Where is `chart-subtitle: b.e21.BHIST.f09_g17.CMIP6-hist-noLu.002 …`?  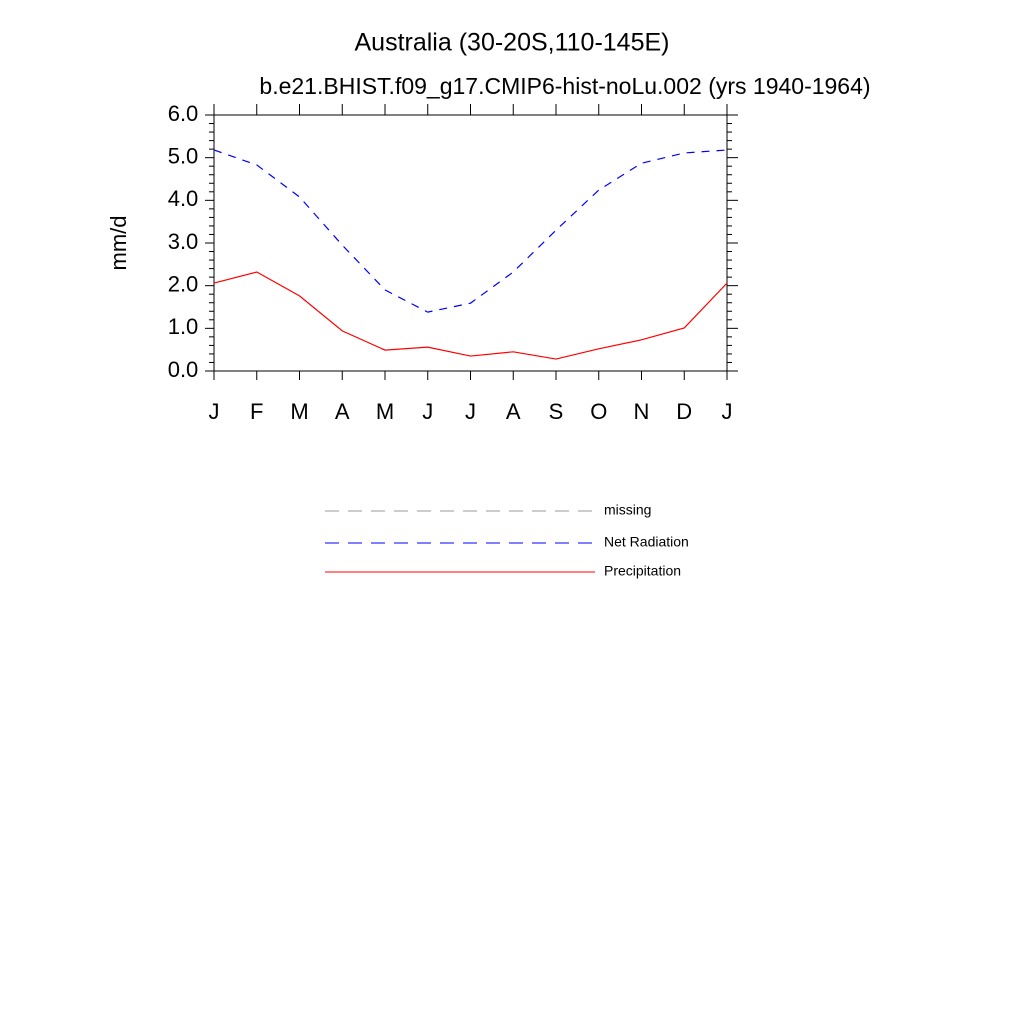 chart-subtitle: b.e21.BHIST.f09_g17.CMIP6-hist-noLu.002 … is located at coordinates (564, 86).